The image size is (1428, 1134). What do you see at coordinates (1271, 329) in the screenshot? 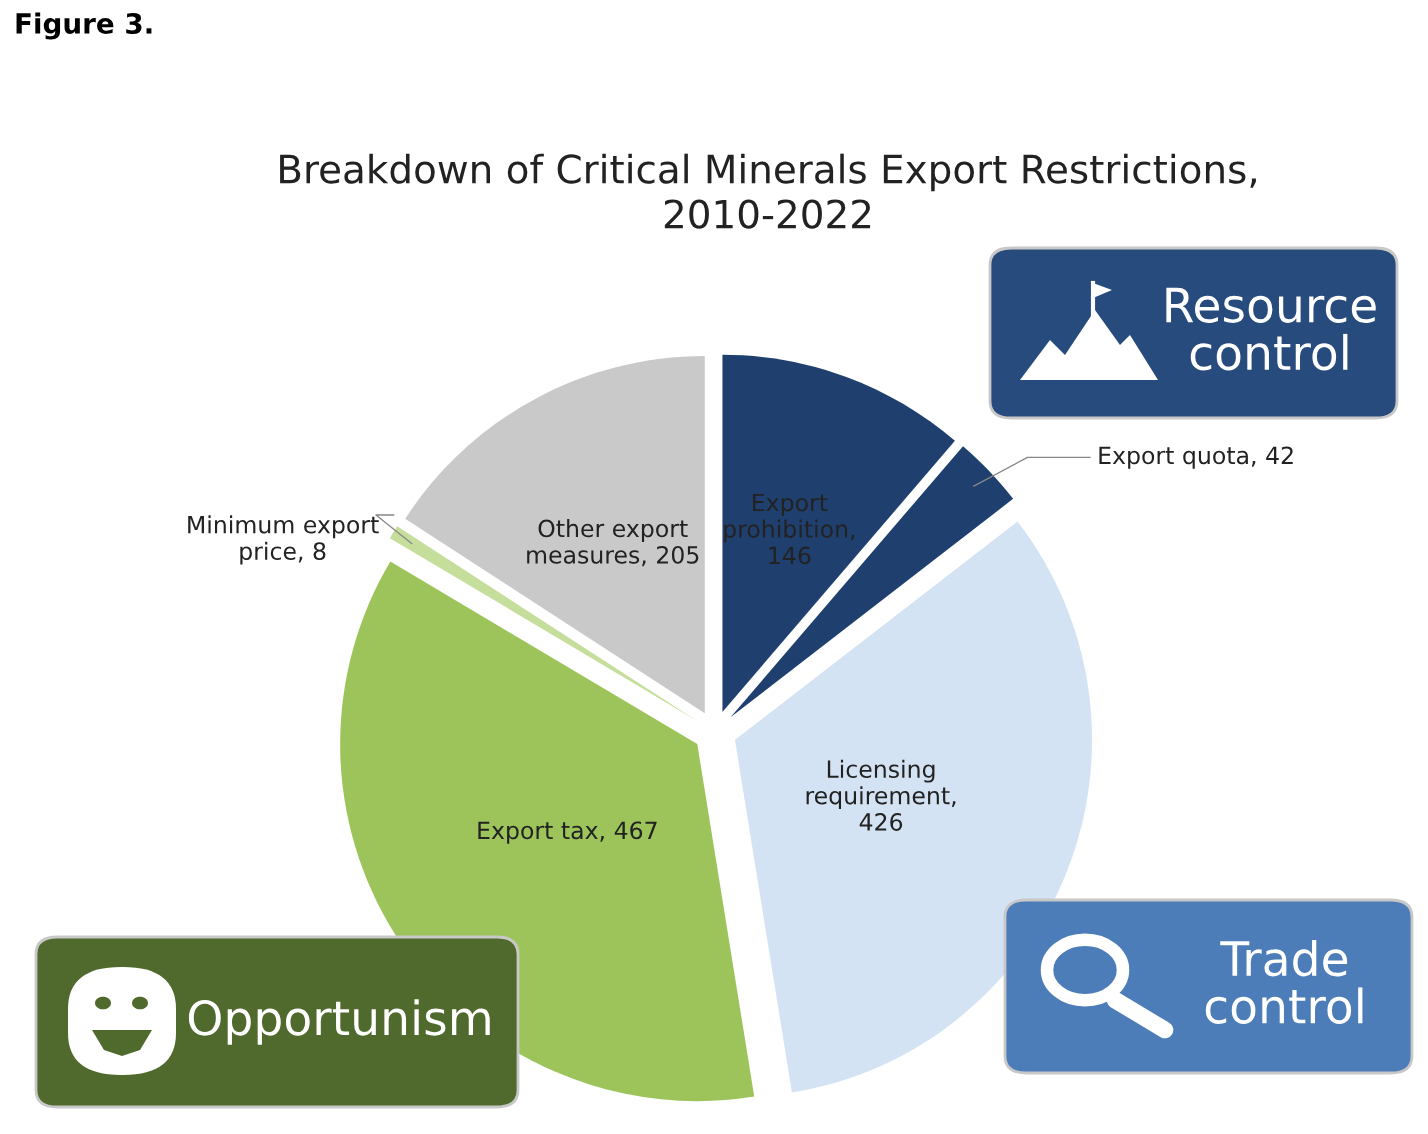
I see `text: Resource control` at bounding box center [1271, 329].